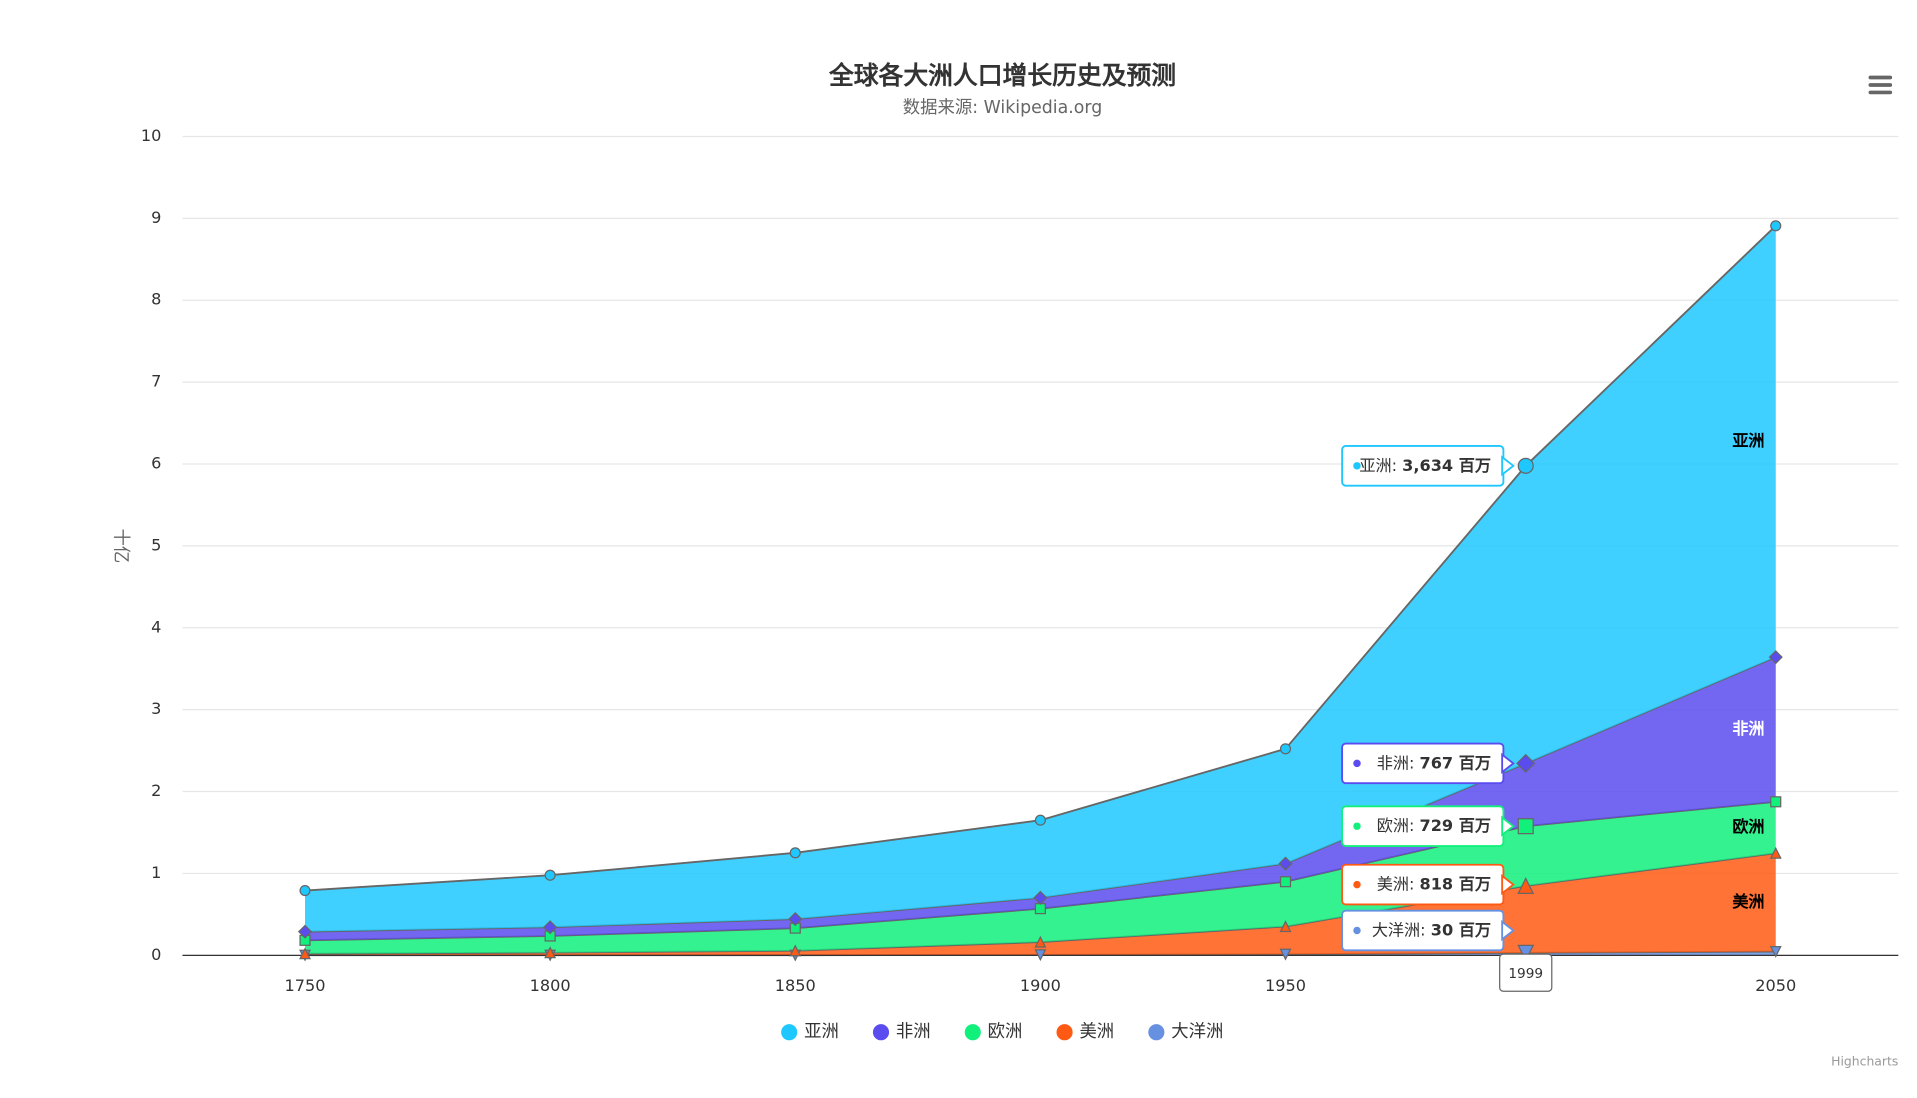  I want to click on x-tooltip-box, so click(1526, 972).